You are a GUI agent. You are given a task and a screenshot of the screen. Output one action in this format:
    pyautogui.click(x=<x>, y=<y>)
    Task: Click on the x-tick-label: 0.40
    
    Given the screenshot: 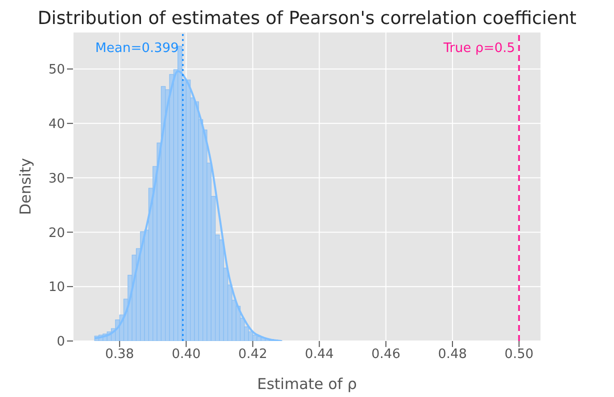 What is the action you would take?
    pyautogui.click(x=186, y=354)
    